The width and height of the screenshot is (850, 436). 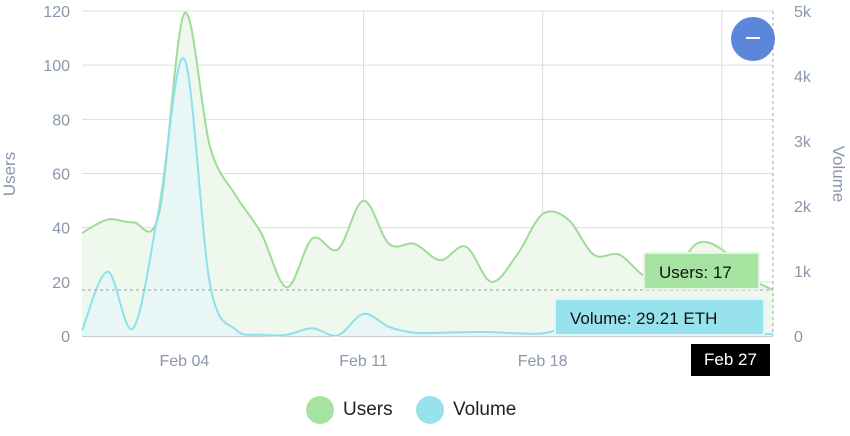 I want to click on y-left-tick-label: 0, so click(x=65, y=337).